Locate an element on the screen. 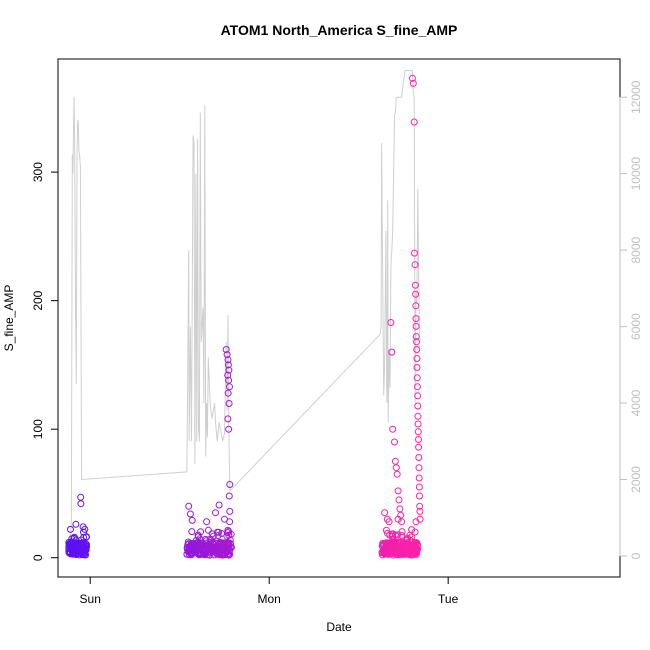 The width and height of the screenshot is (650, 650). y-tick-label: 200 is located at coordinates (38, 300).